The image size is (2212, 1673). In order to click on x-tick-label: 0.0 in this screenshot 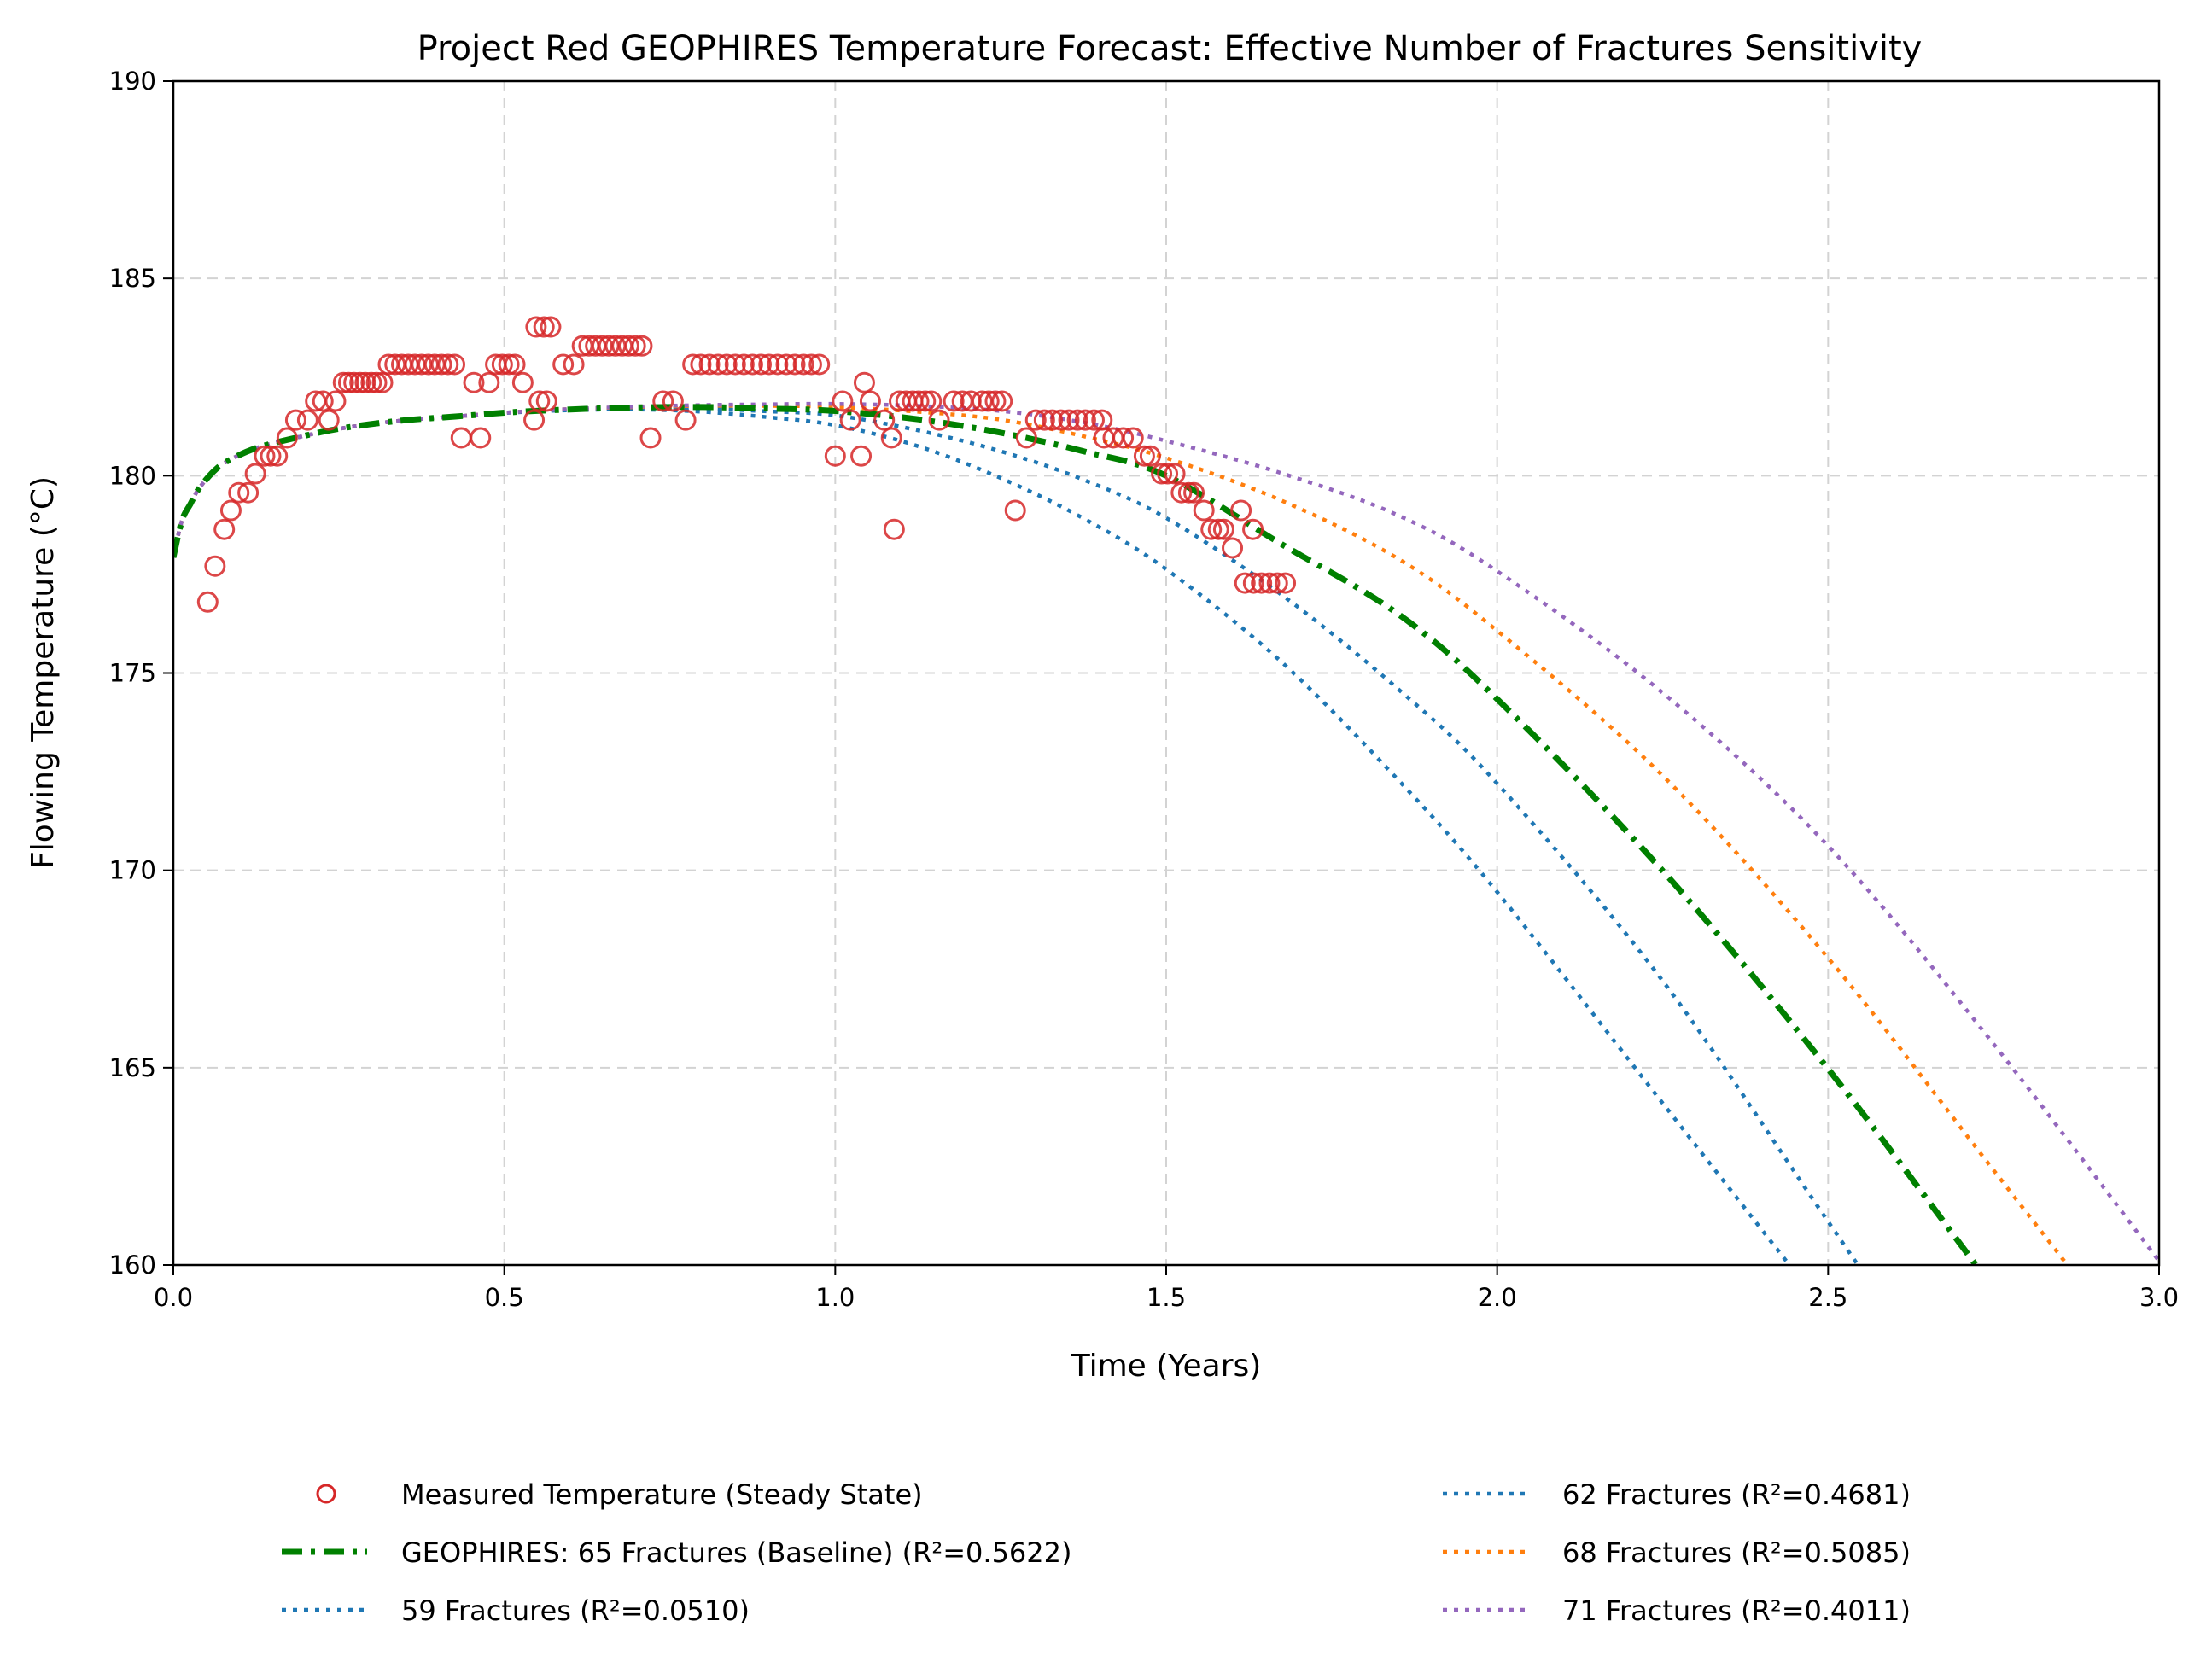, I will do `click(174, 1297)`.